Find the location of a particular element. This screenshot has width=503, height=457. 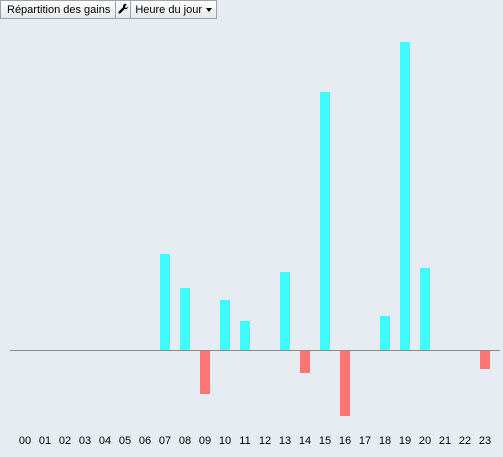

wrench-icon is located at coordinates (123, 10).